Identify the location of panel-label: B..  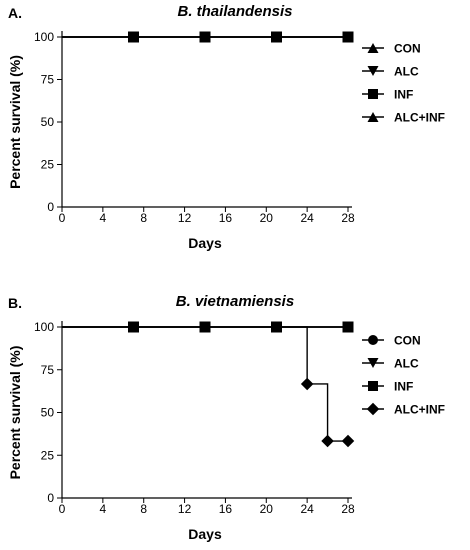
(15, 303).